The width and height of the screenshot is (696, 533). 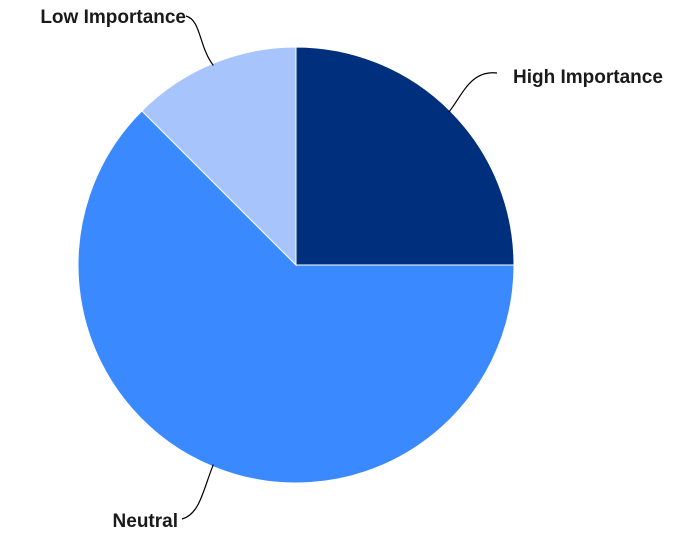 What do you see at coordinates (199, 40) in the screenshot?
I see `leader-line-low-importance` at bounding box center [199, 40].